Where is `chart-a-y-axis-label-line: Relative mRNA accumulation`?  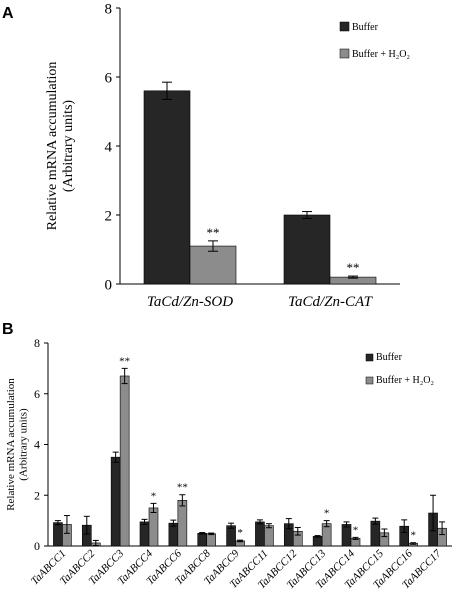
chart-a-y-axis-label-line: Relative mRNA accumulation is located at coordinates (52, 146).